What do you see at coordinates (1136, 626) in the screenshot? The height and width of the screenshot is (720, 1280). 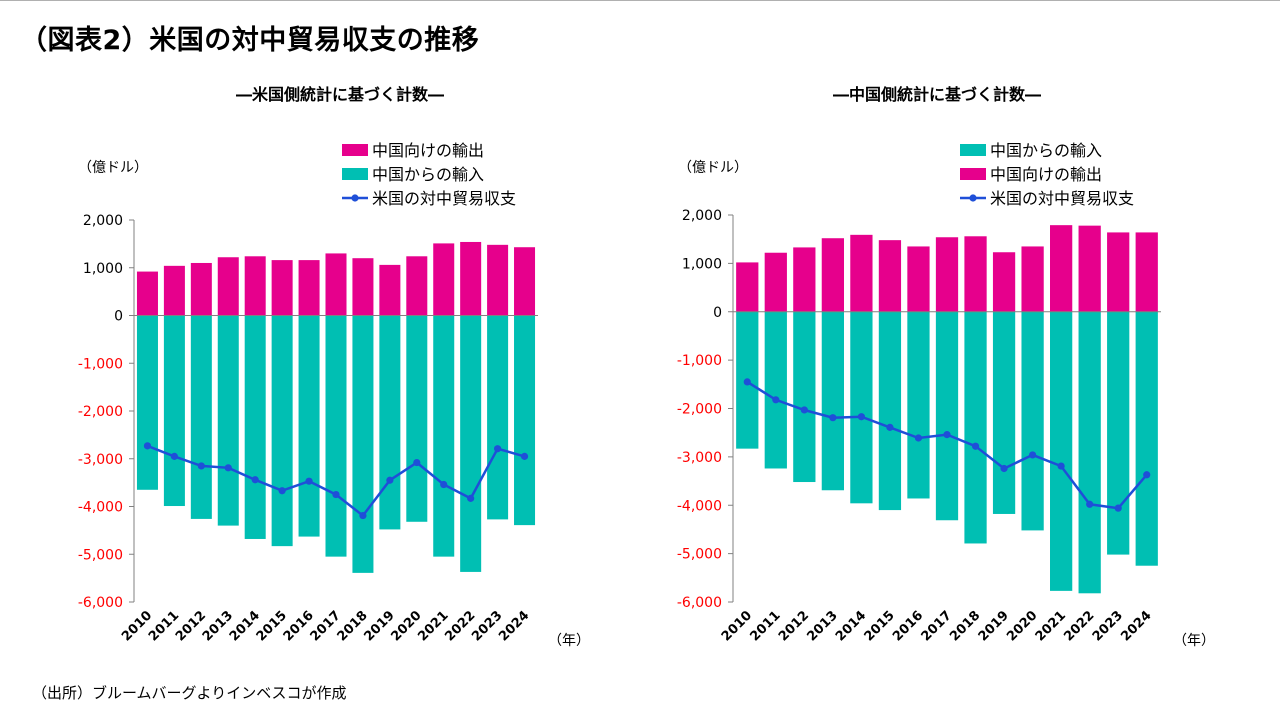 I see `chart2-x-tick-label: 2024` at bounding box center [1136, 626].